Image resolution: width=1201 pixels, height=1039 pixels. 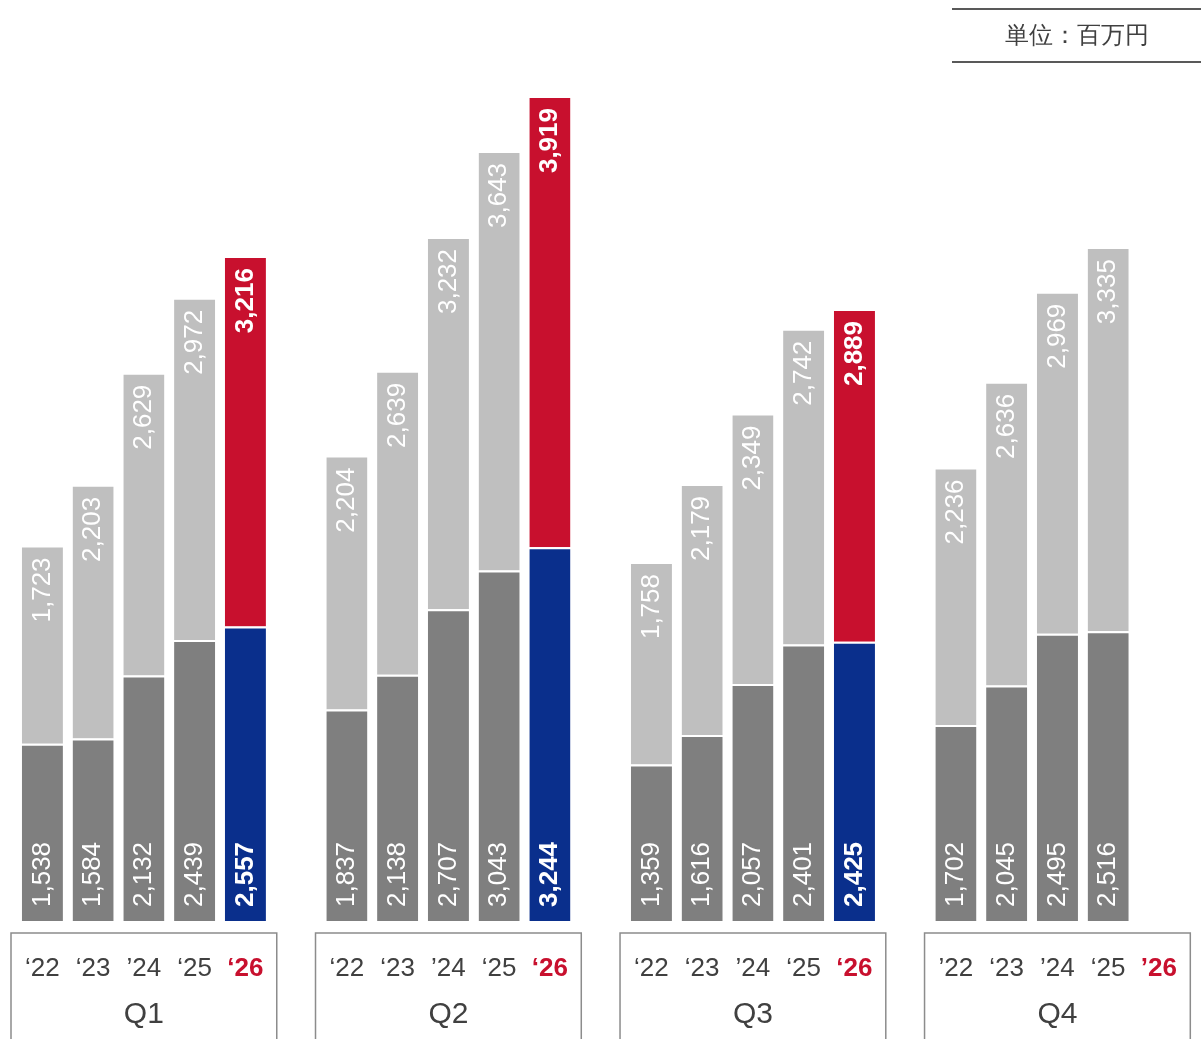 I want to click on text: 単位：百万円, so click(x=1077, y=34).